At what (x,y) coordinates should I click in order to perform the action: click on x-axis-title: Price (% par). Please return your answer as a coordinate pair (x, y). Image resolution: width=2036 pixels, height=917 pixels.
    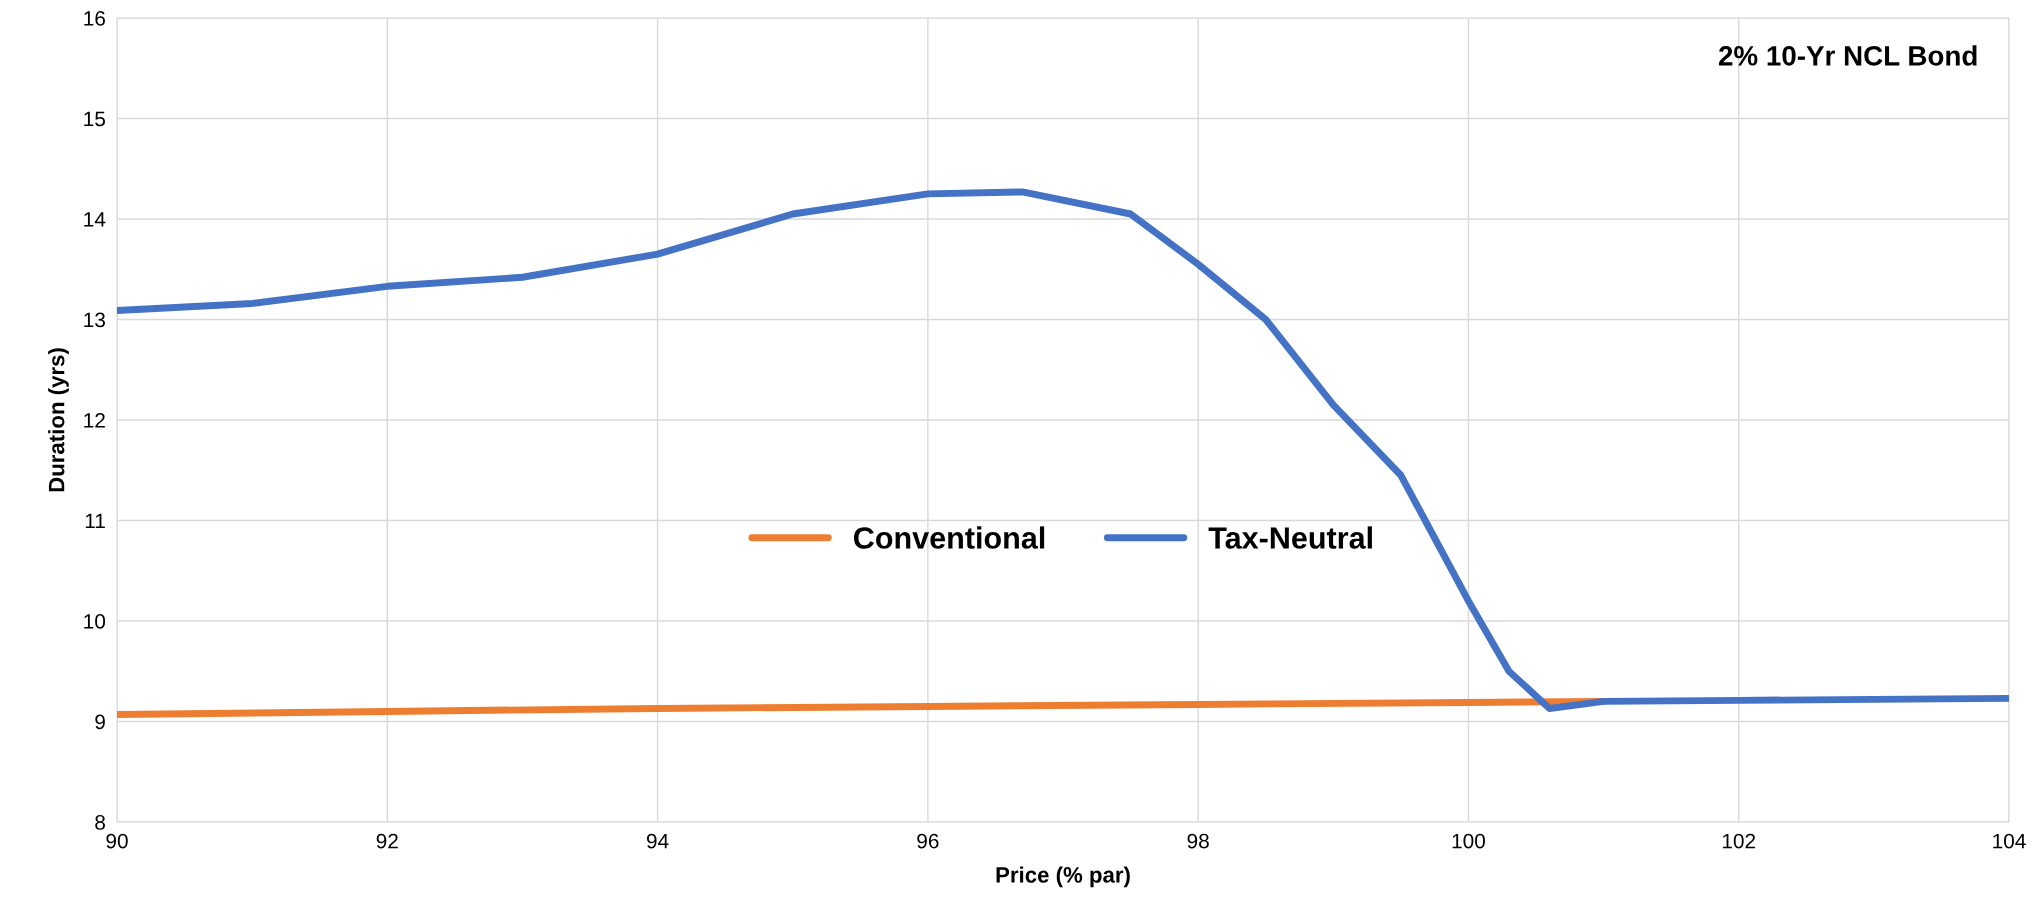
    Looking at the image, I should click on (1063, 877).